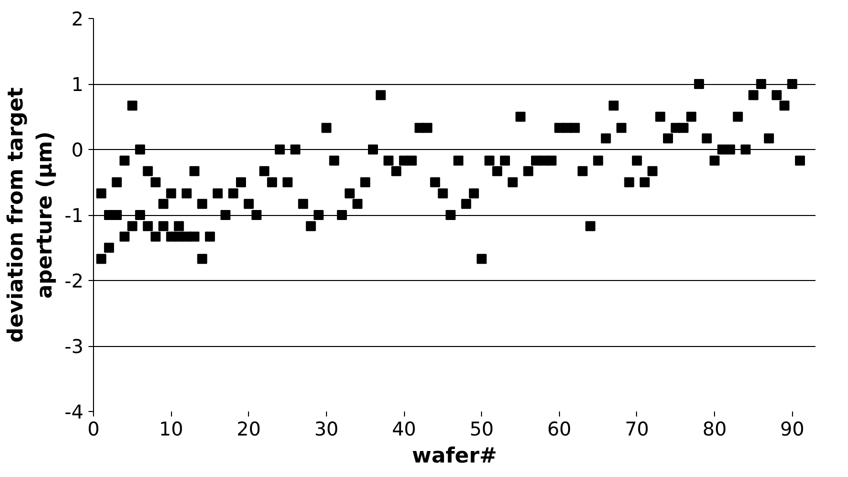 The image size is (848, 477). What do you see at coordinates (637, 429) in the screenshot?
I see `x-tick-label: 70` at bounding box center [637, 429].